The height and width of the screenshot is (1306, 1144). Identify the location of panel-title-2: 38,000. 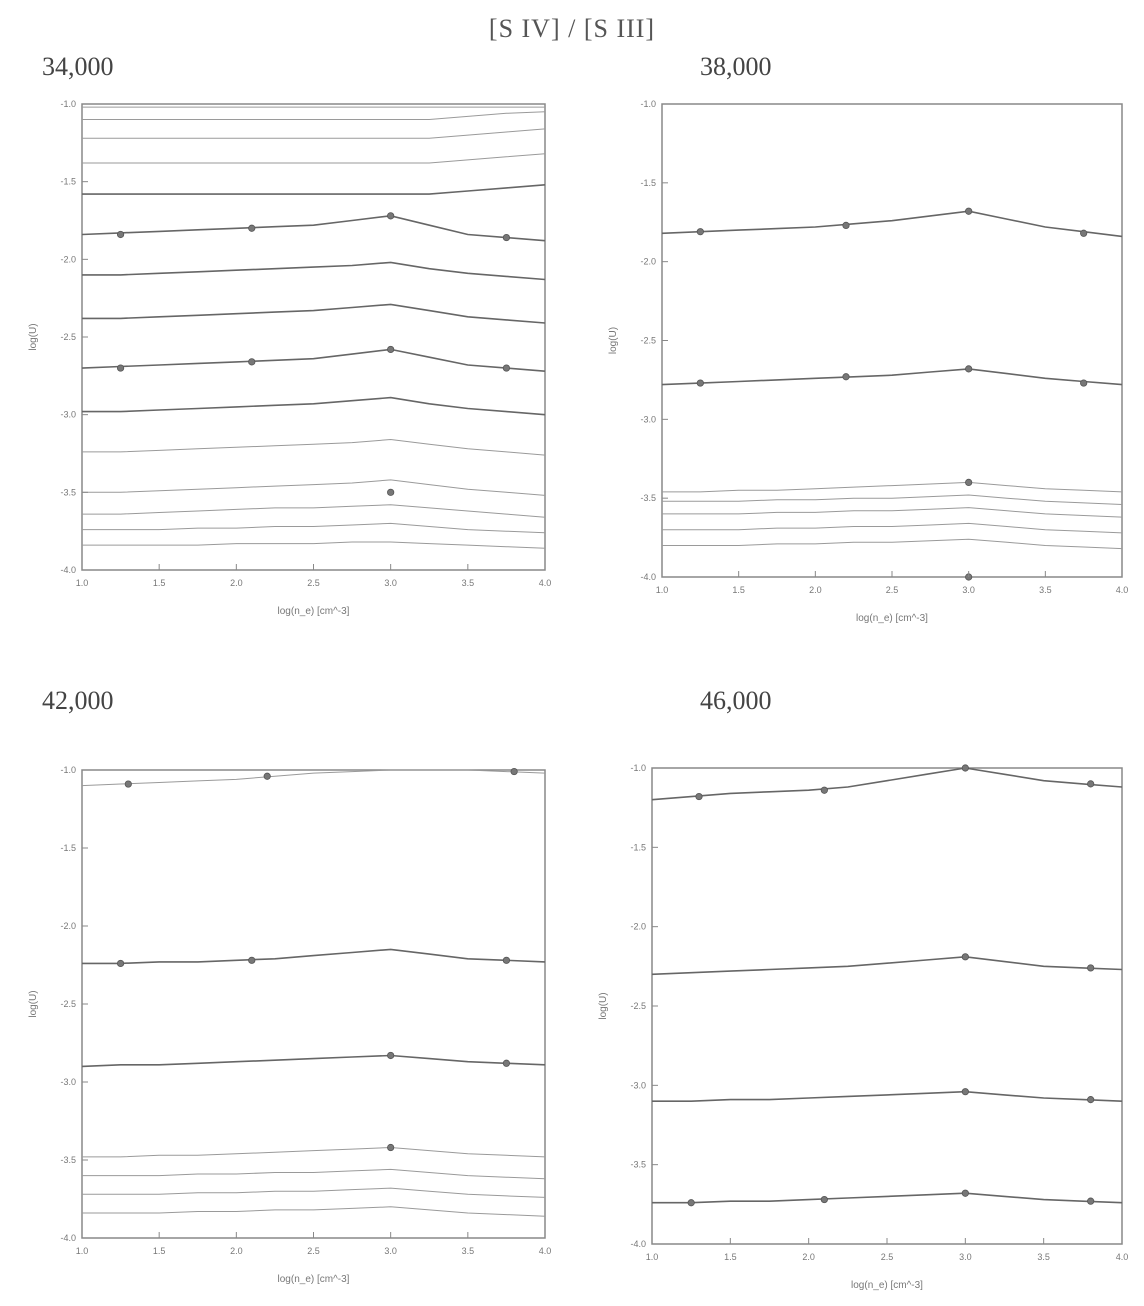
(736, 66).